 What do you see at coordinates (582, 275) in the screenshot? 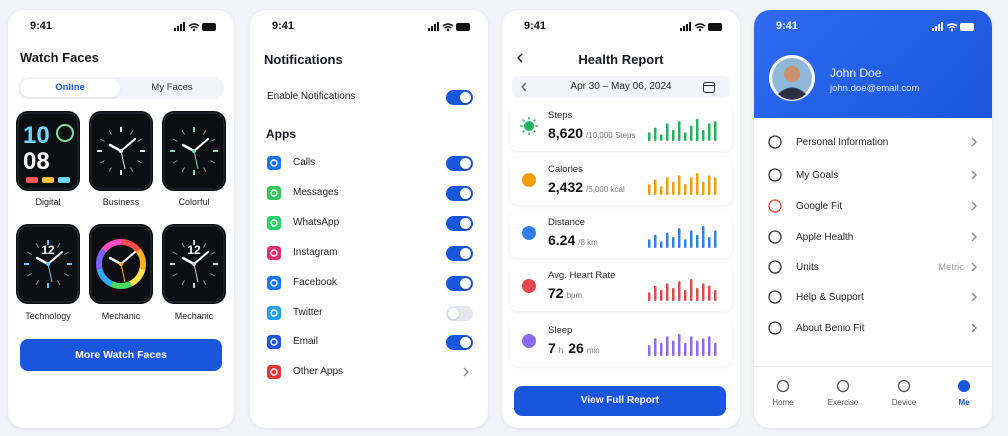
I see `metric-label: Avg. Heart Rate` at bounding box center [582, 275].